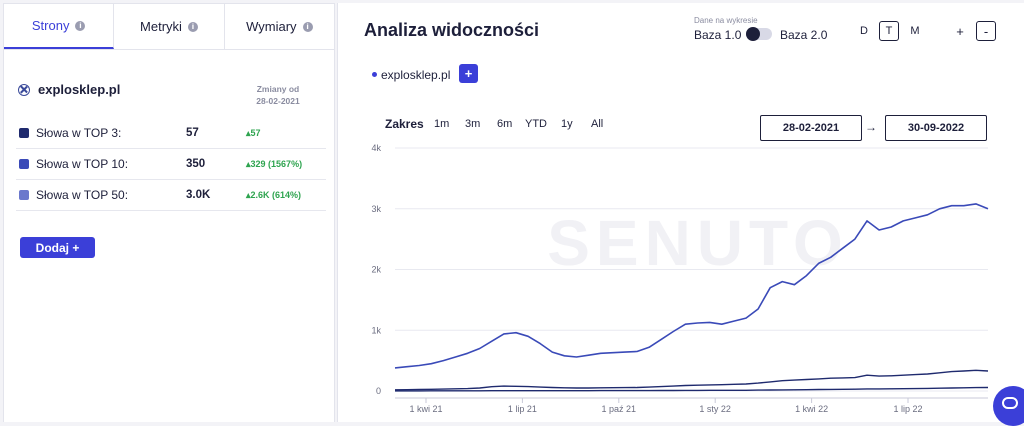  Describe the element at coordinates (505, 124) in the screenshot. I see `range-6m: 6m` at that location.